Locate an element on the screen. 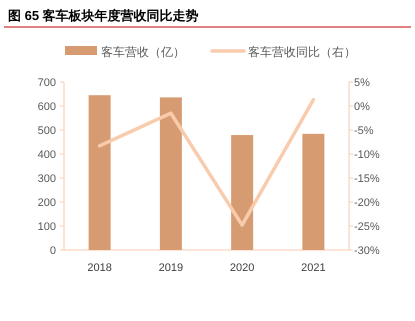  y-tick-label: 200 is located at coordinates (47, 203).